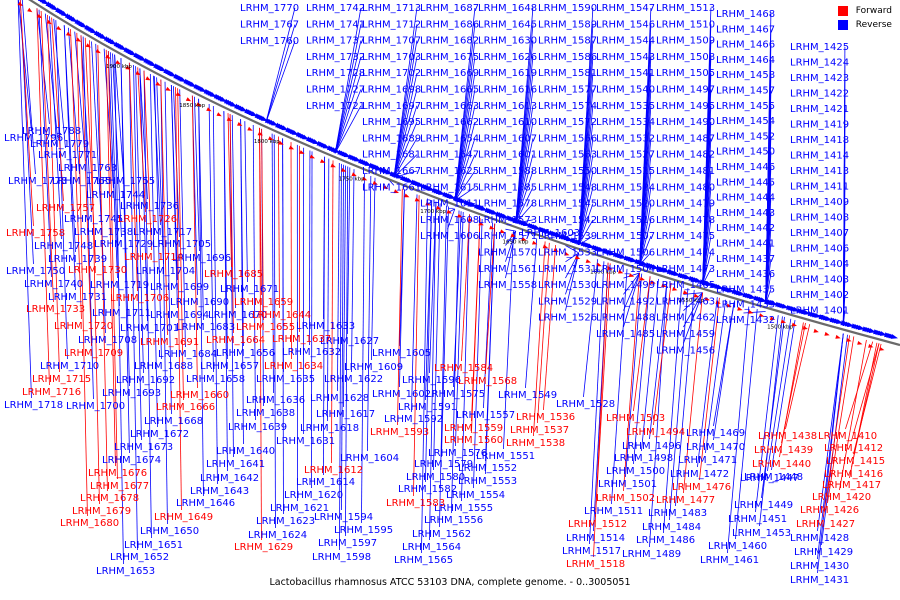  I want to click on reverse-gene-label: LRHM_1442, so click(745, 228).